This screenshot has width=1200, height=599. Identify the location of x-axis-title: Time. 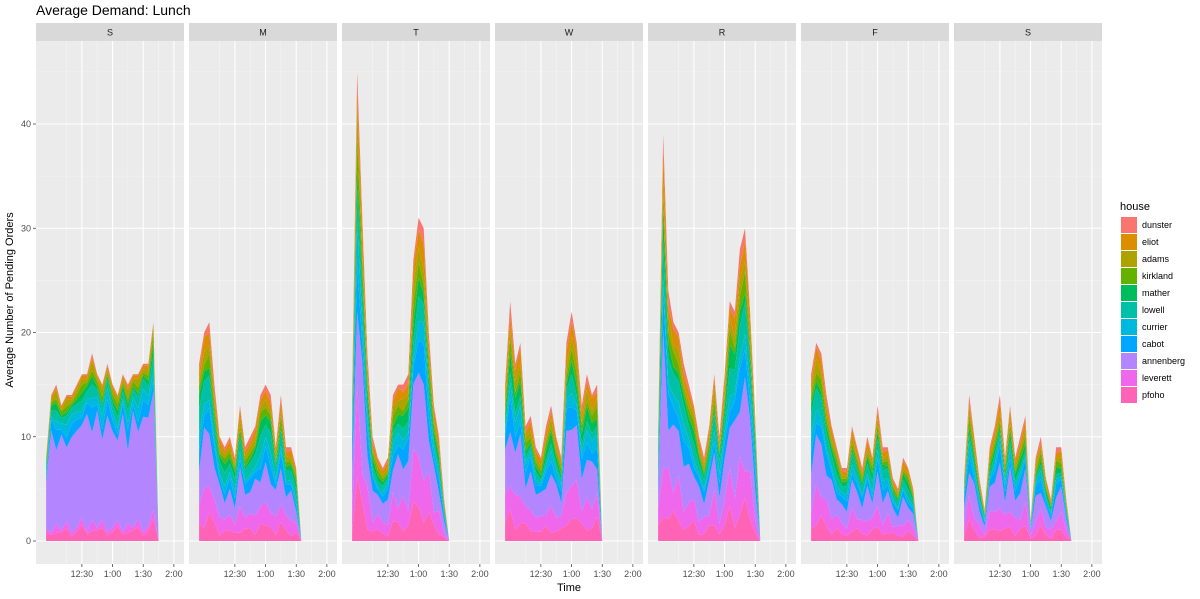
(569, 588).